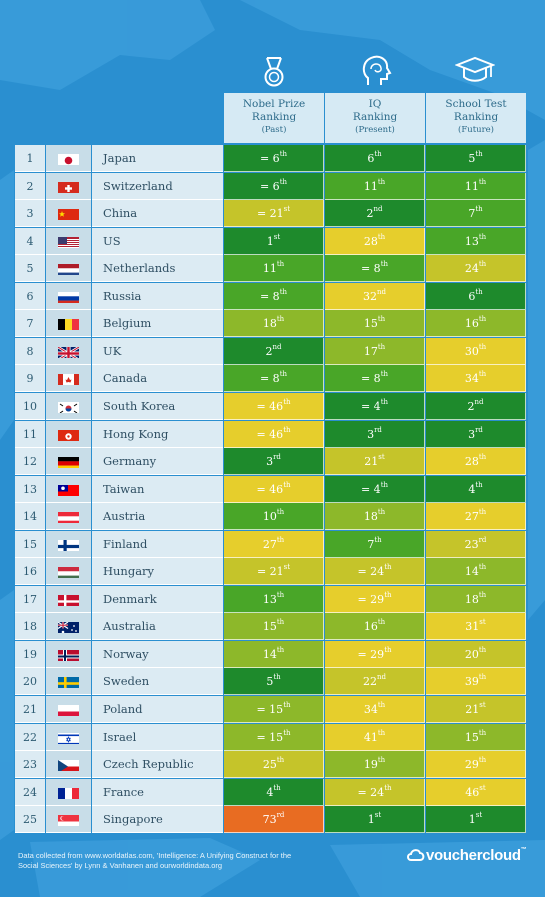 Image resolution: width=545 pixels, height=897 pixels. Describe the element at coordinates (479, 815) in the screenshot. I see `ordinal-suffix: st` at that location.